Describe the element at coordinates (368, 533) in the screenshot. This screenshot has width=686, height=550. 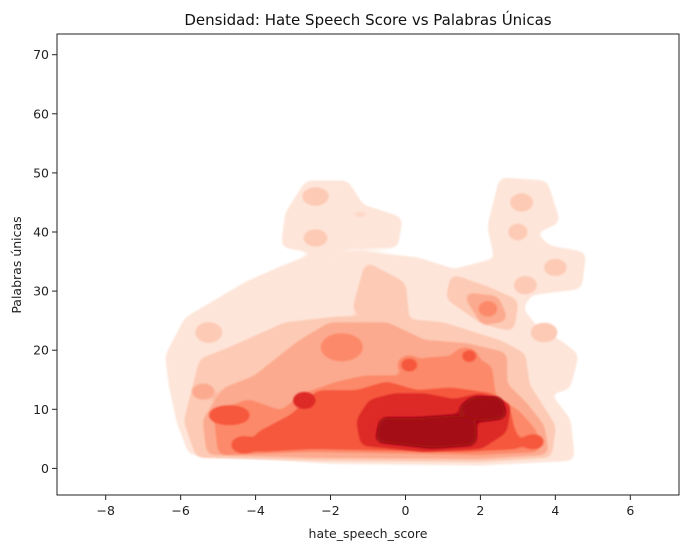
I see `x-axis-label: hate_speech_score` at that location.